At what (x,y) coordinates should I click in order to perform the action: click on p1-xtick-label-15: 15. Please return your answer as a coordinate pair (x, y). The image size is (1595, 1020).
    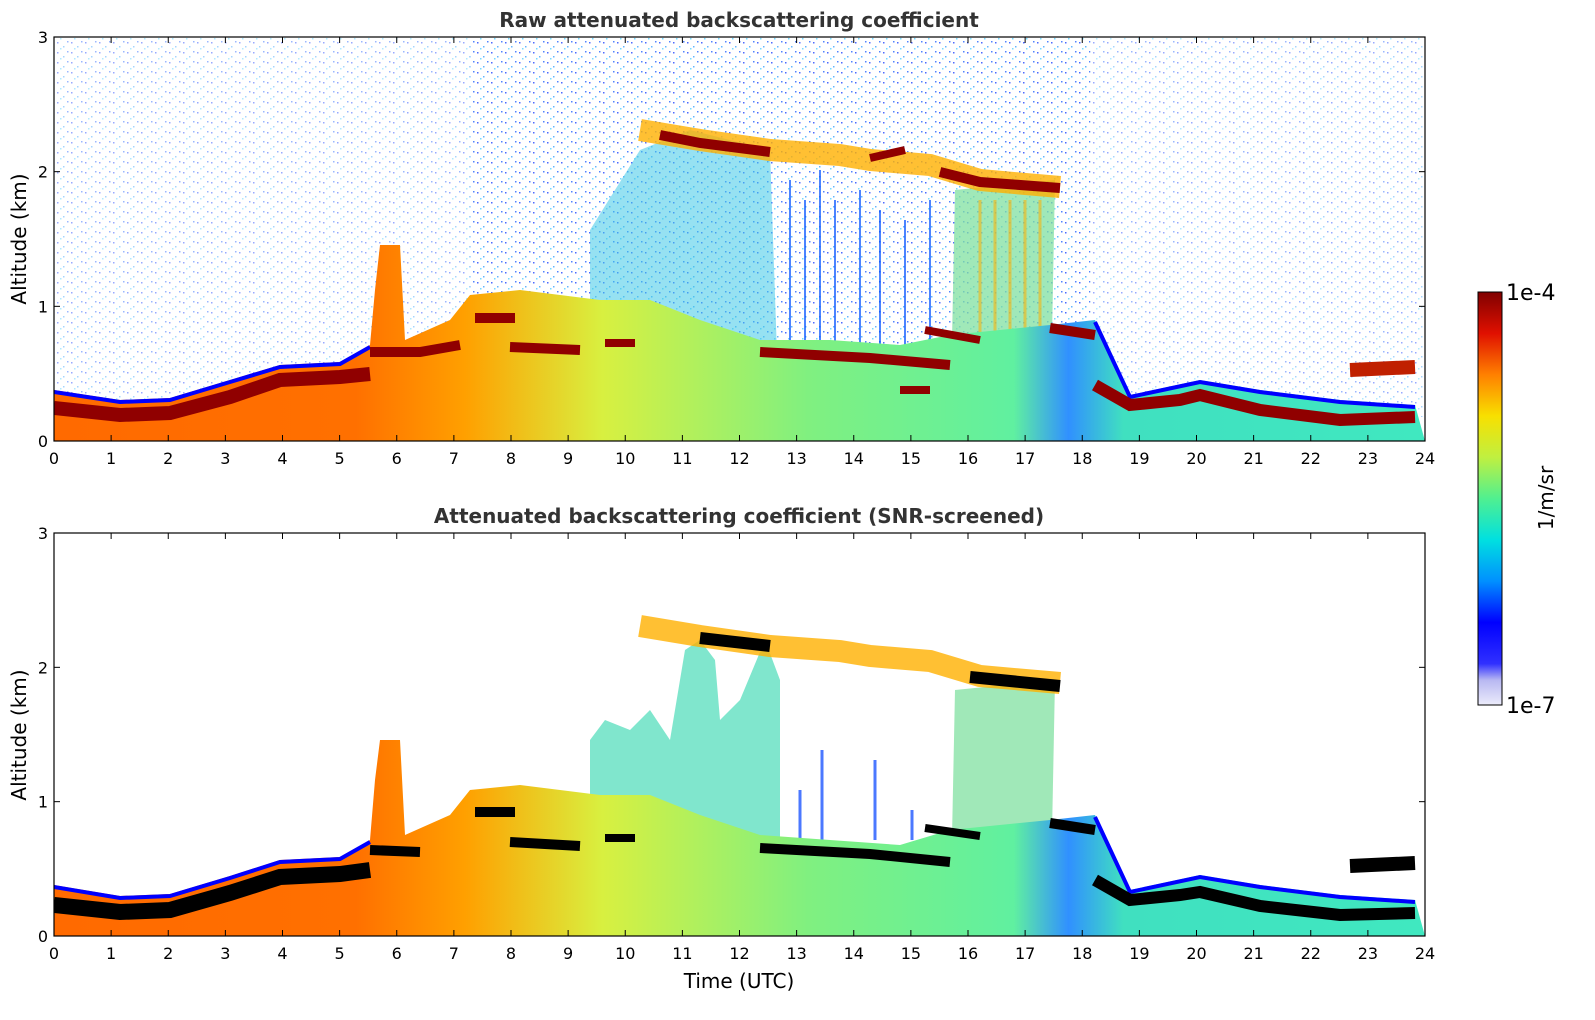
    Looking at the image, I should click on (911, 458).